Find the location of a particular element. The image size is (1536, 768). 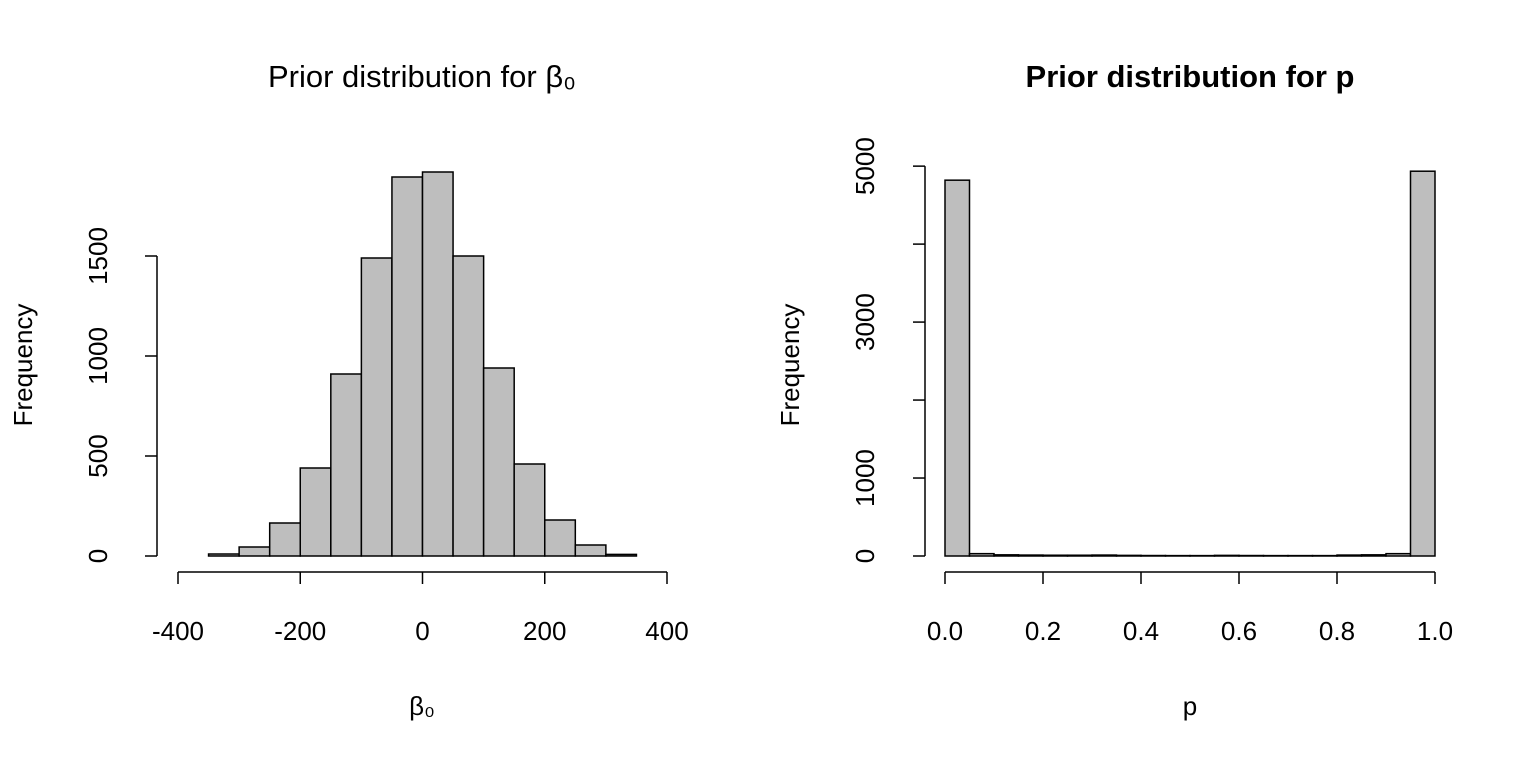

x-tick-label: 0 is located at coordinates (422, 631).